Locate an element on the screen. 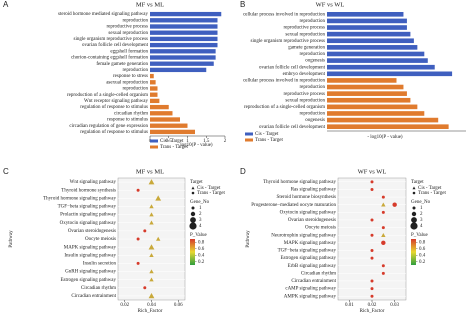 The width and height of the screenshot is (474, 321). category-label: Insulin secretion is located at coordinates (100, 264).